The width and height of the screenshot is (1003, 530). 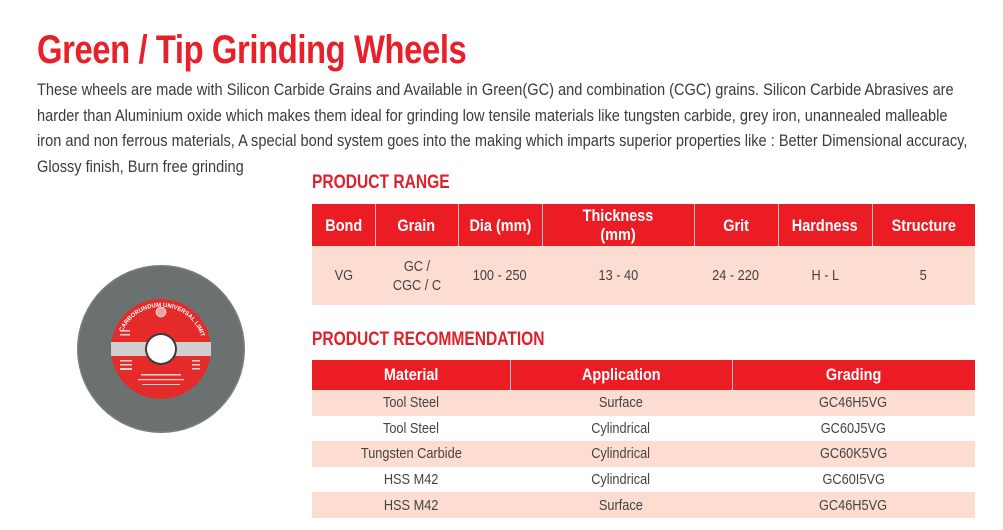 I want to click on column-header-thickness: Thickness (mm), so click(x=618, y=225).